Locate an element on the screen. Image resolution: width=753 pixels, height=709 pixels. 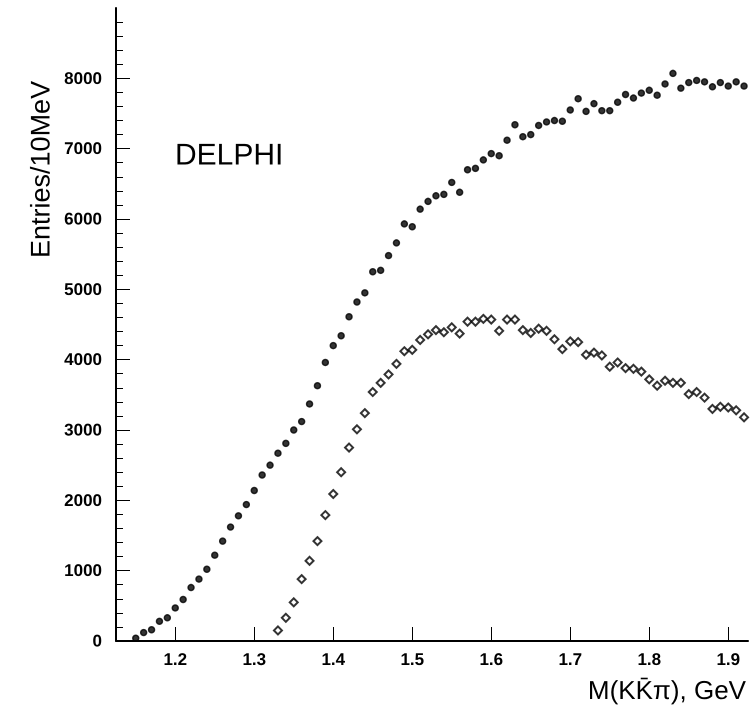
x-axis-title: M(KK̄π), GeV is located at coordinates (667, 690).